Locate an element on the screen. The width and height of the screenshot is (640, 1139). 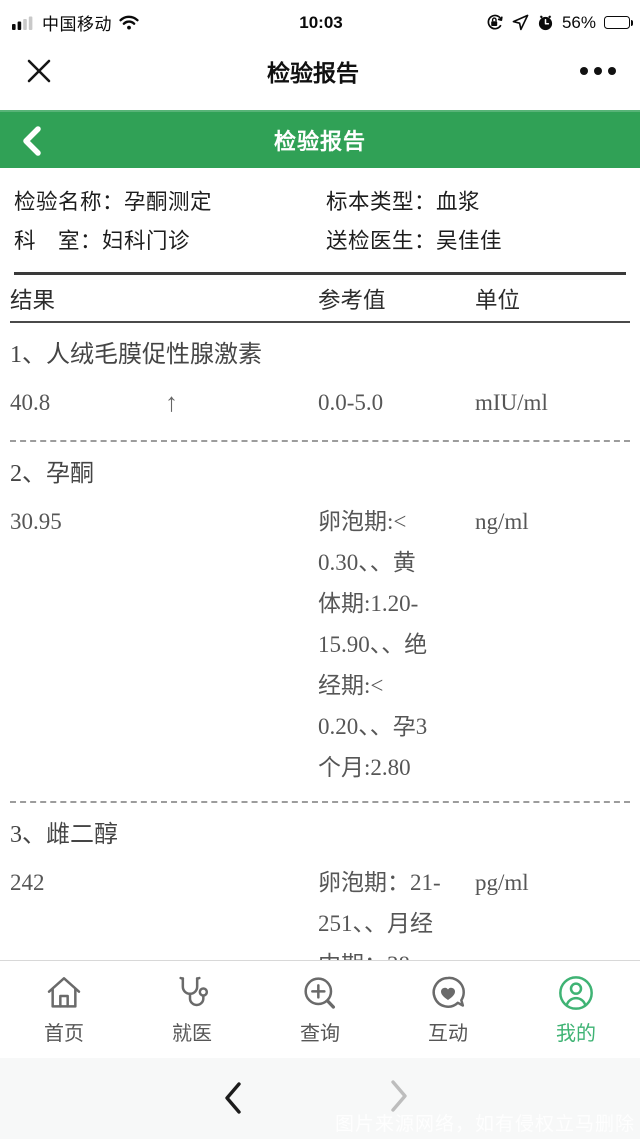
result-value: 242 is located at coordinates (27, 882).